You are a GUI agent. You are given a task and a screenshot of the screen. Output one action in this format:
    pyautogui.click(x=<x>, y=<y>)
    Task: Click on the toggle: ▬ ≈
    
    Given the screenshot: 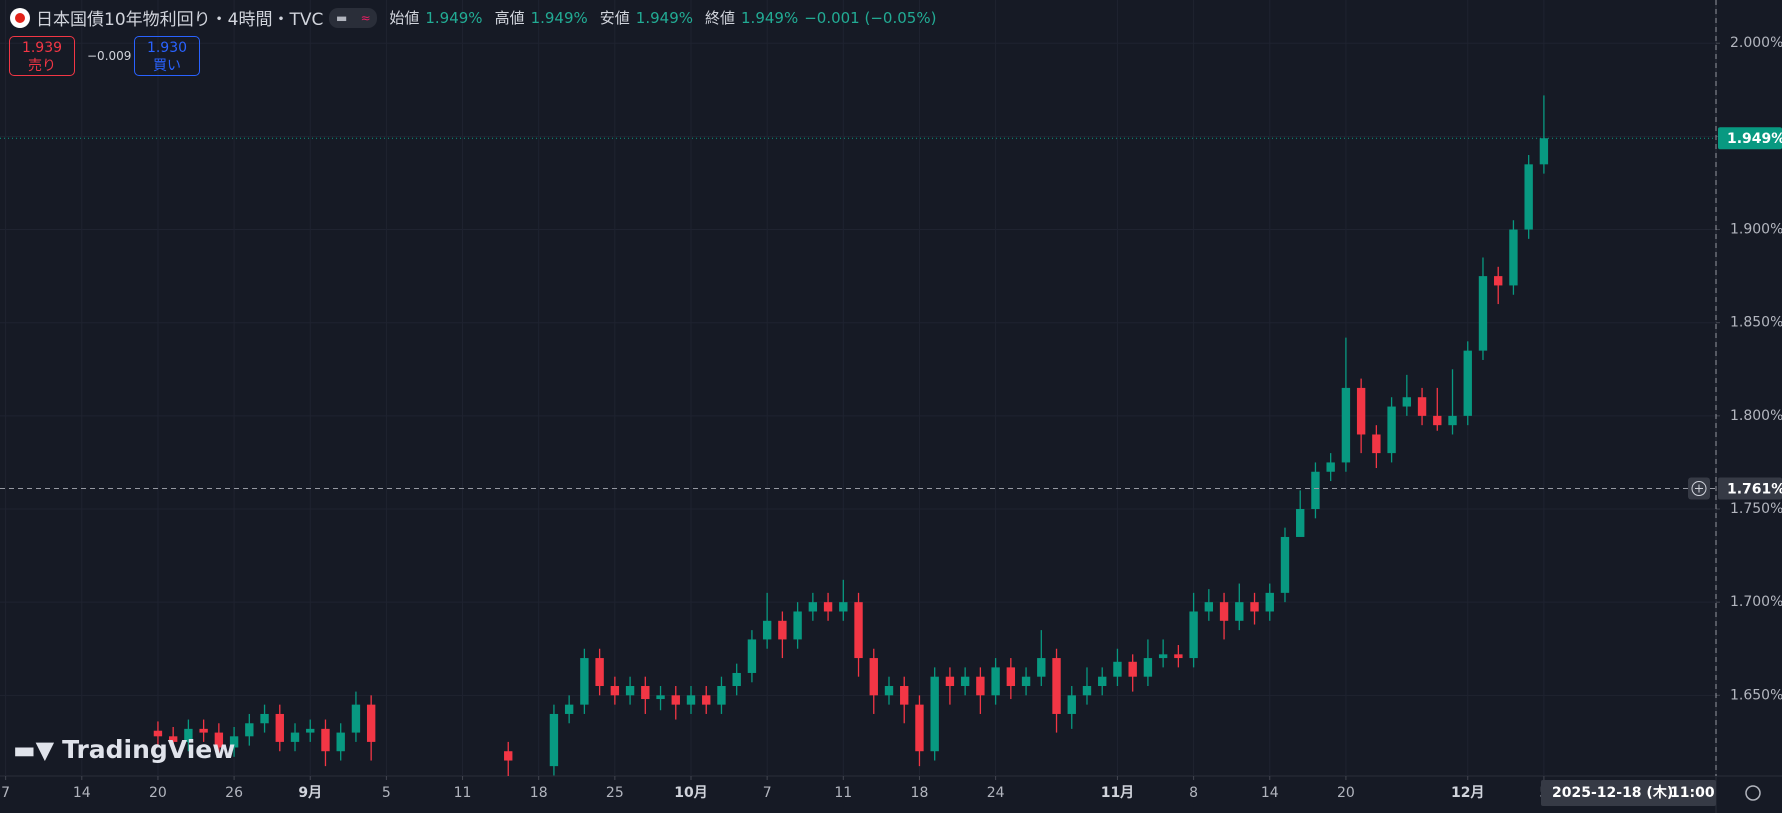 What is the action you would take?
    pyautogui.click(x=353, y=17)
    